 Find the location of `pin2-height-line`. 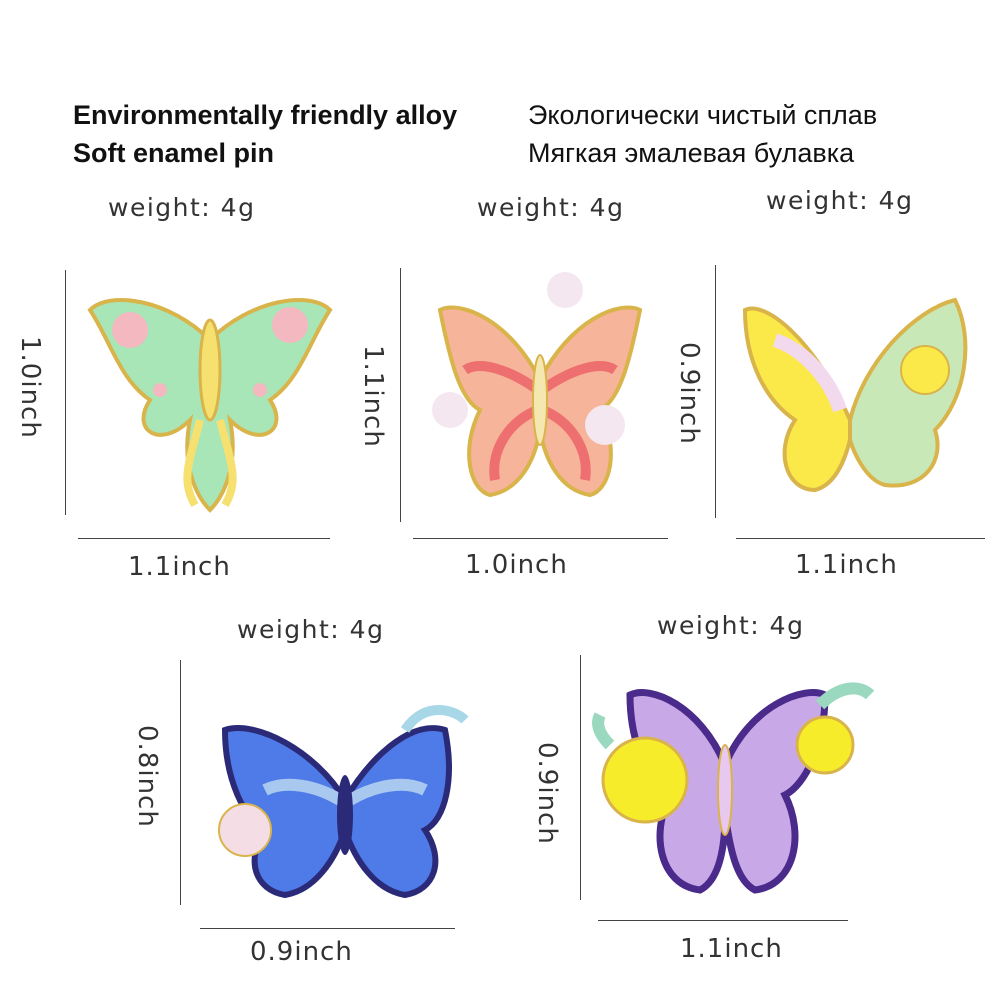

pin2-height-line is located at coordinates (400, 395).